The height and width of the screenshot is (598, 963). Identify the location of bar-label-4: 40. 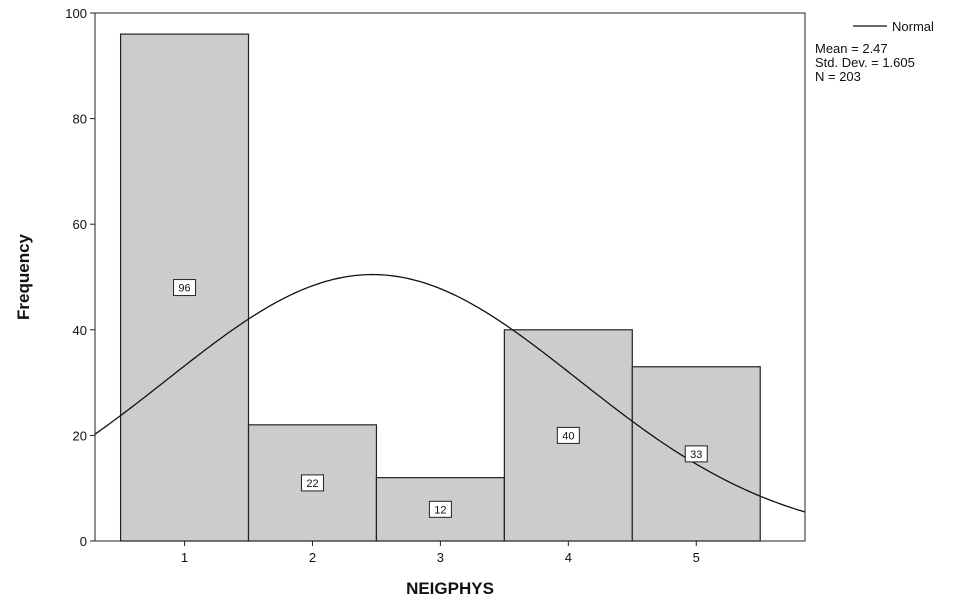
(568, 436).